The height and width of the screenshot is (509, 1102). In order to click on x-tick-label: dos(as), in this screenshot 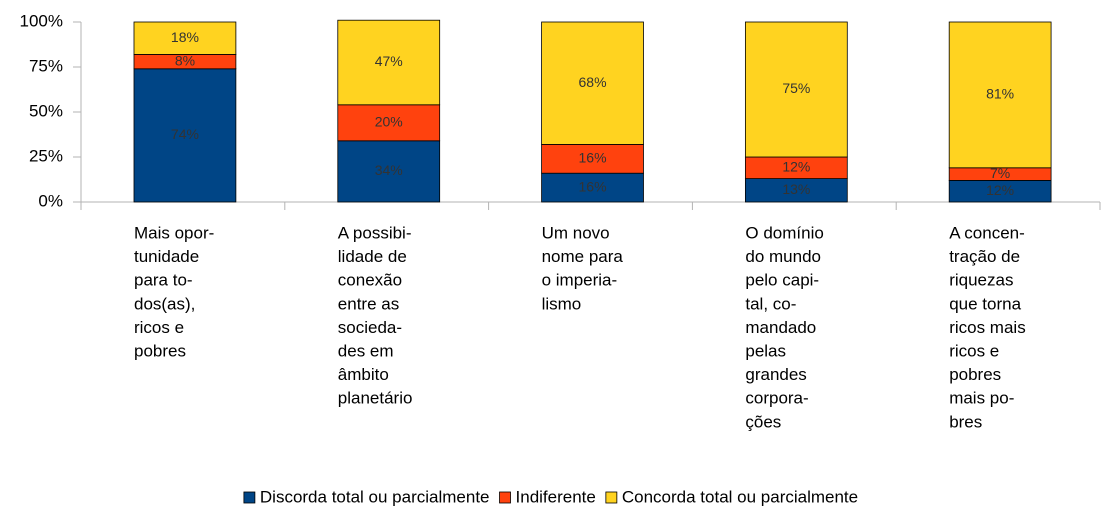, I will do `click(164, 303)`.